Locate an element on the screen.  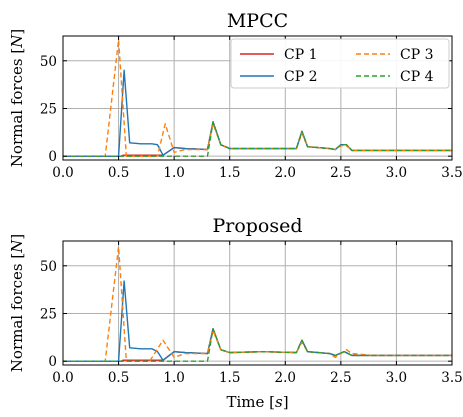
legend-label: CP 3 is located at coordinates (417, 55).